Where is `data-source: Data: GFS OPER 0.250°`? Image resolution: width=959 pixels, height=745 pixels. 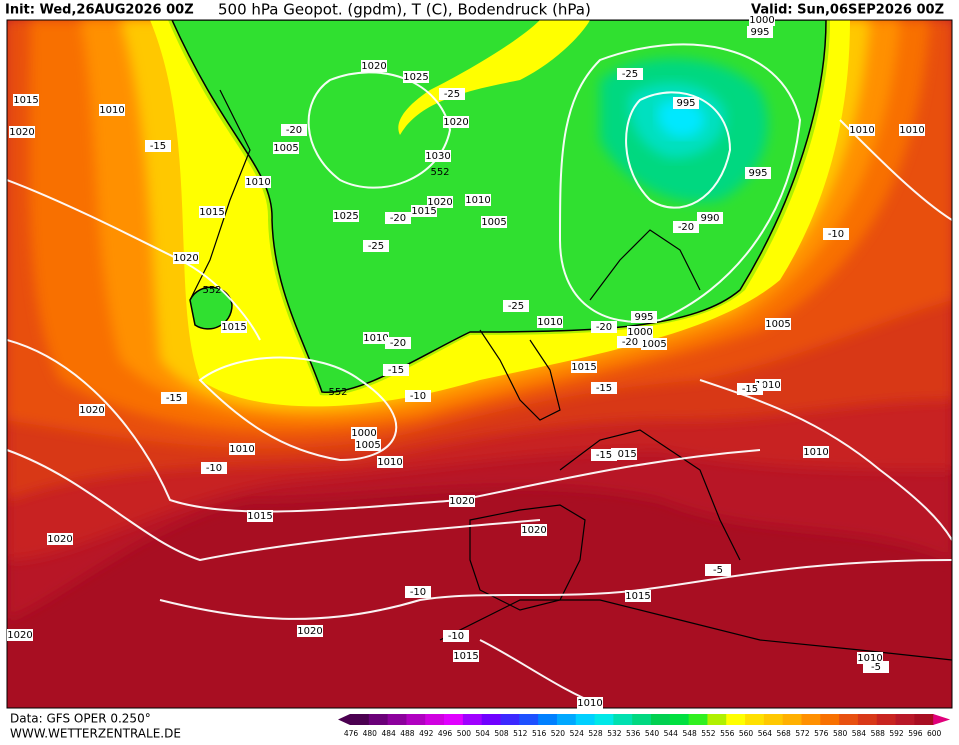
data-source: Data: GFS OPER 0.250° is located at coordinates (80, 719).